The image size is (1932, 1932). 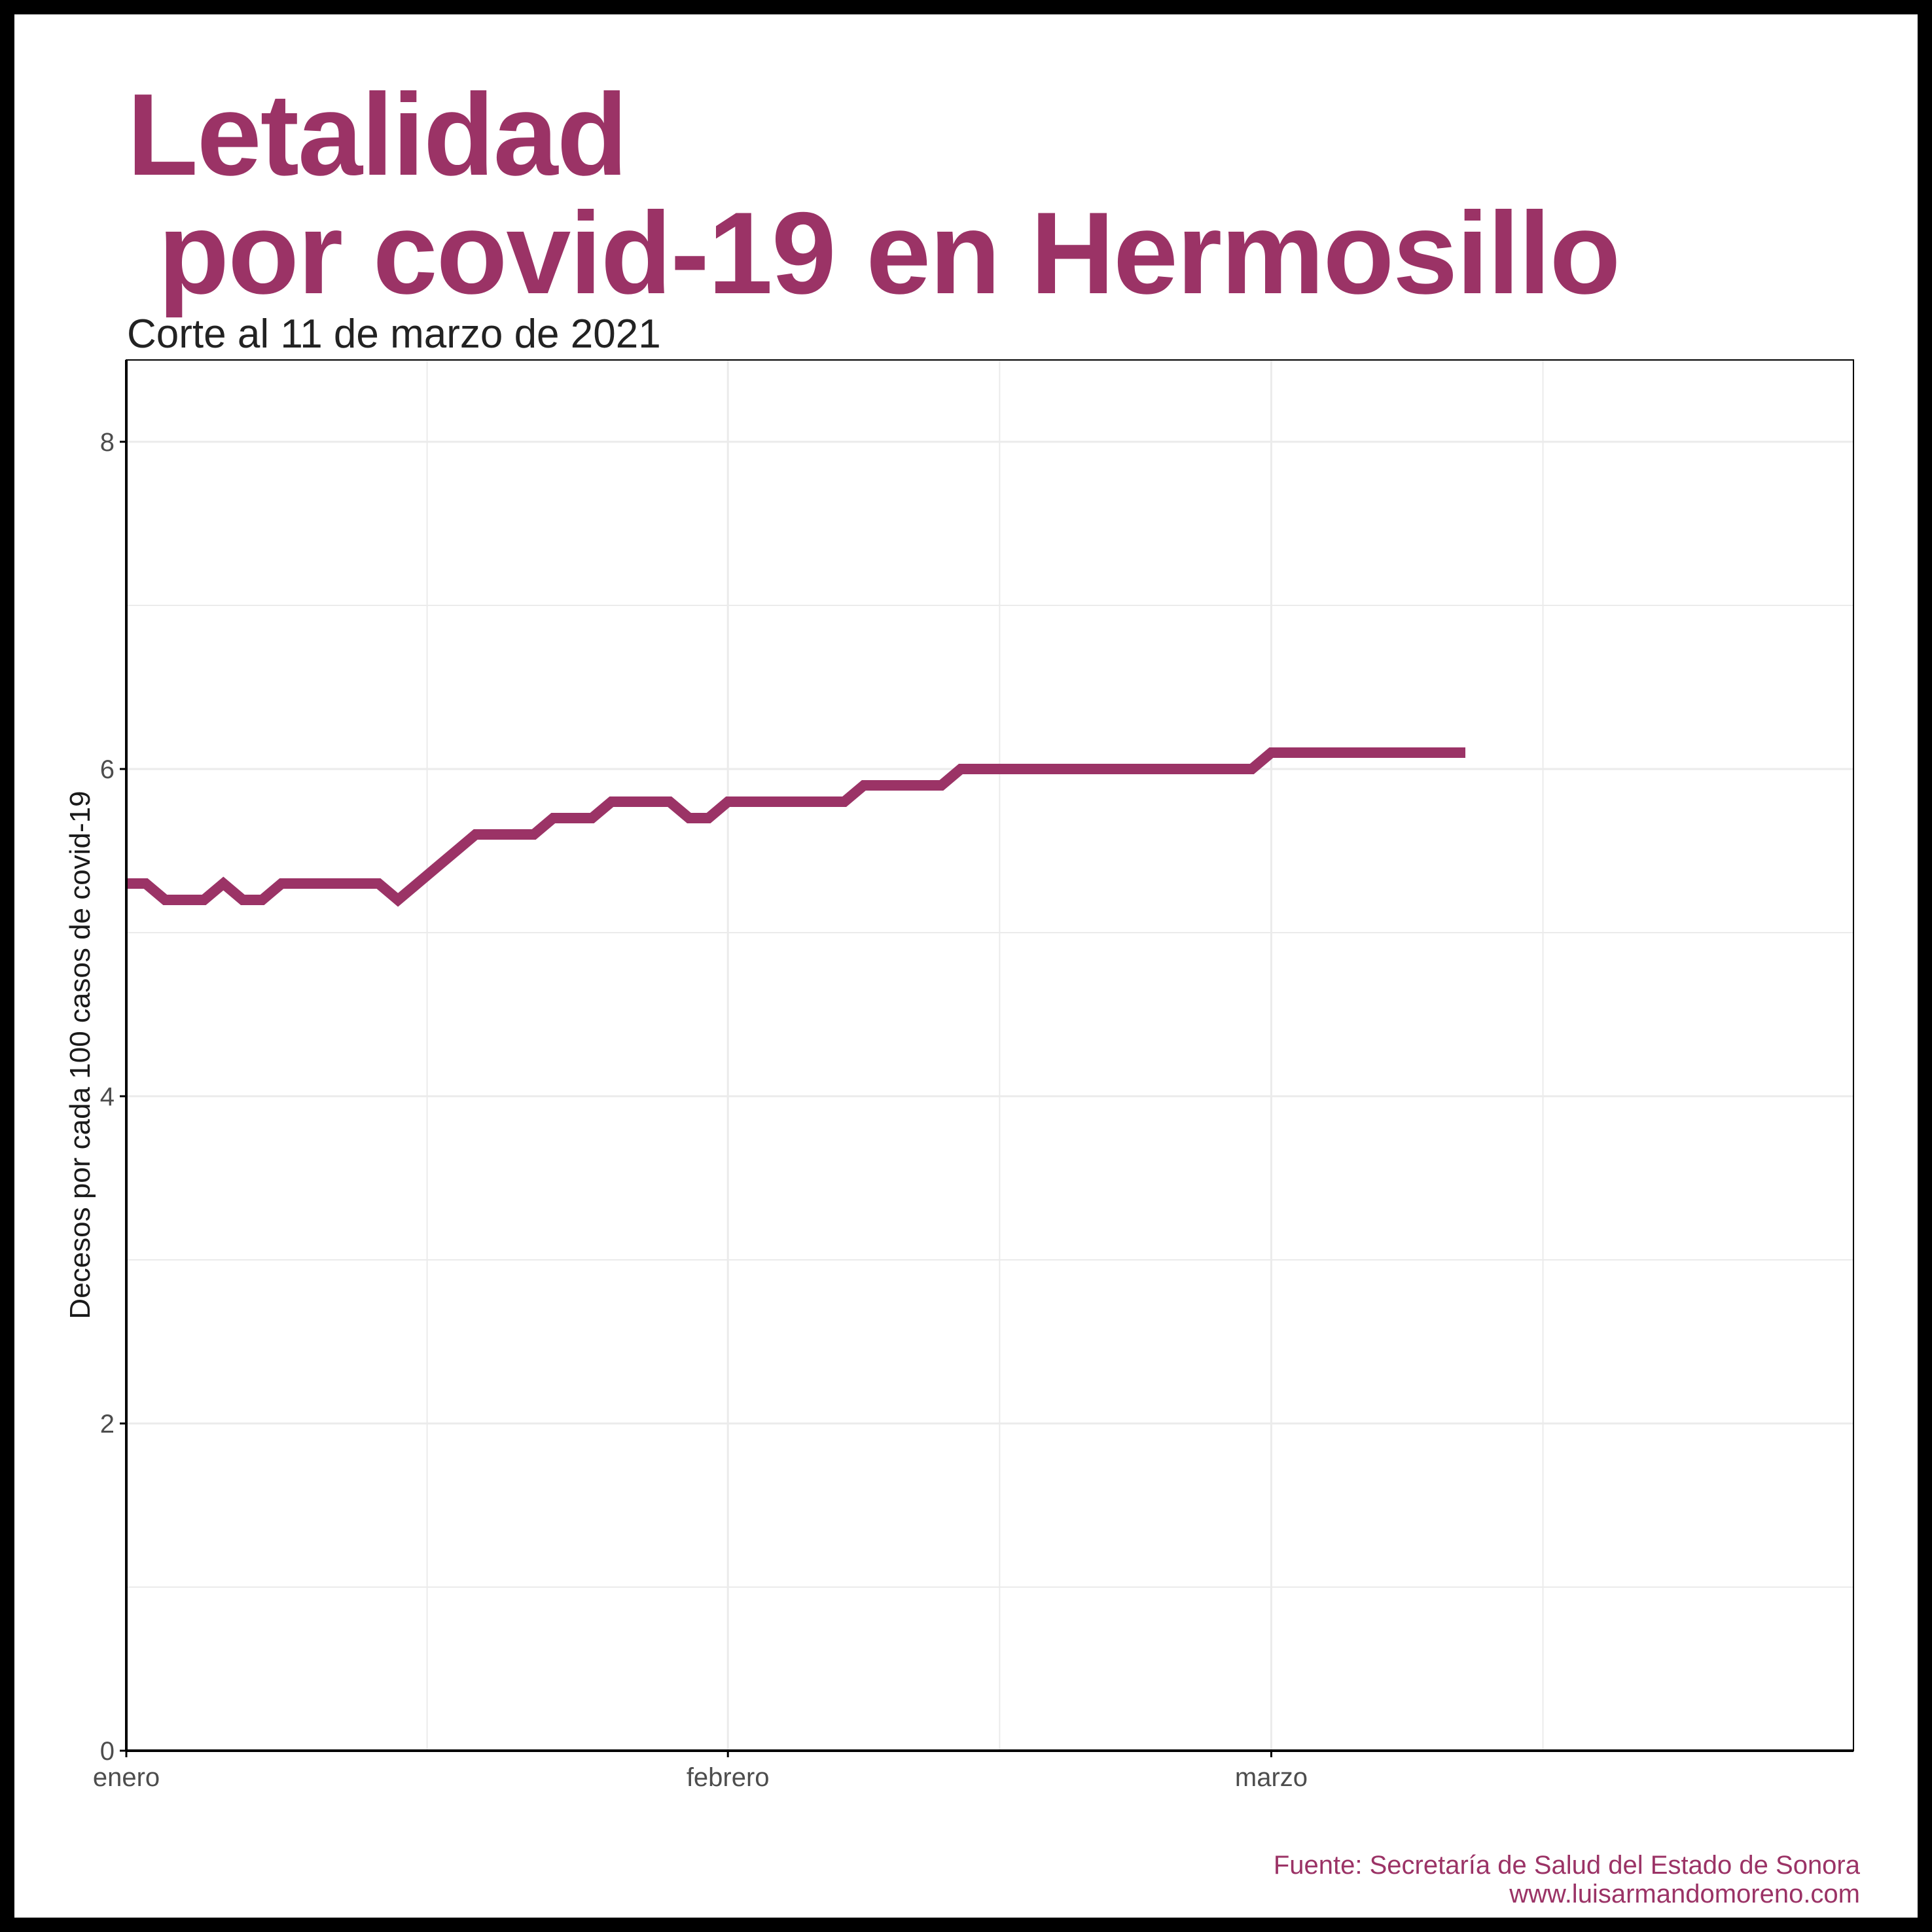 What do you see at coordinates (80, 1055) in the screenshot?
I see `y-axis-label: Decesos por cada 100 casos de covid-19` at bounding box center [80, 1055].